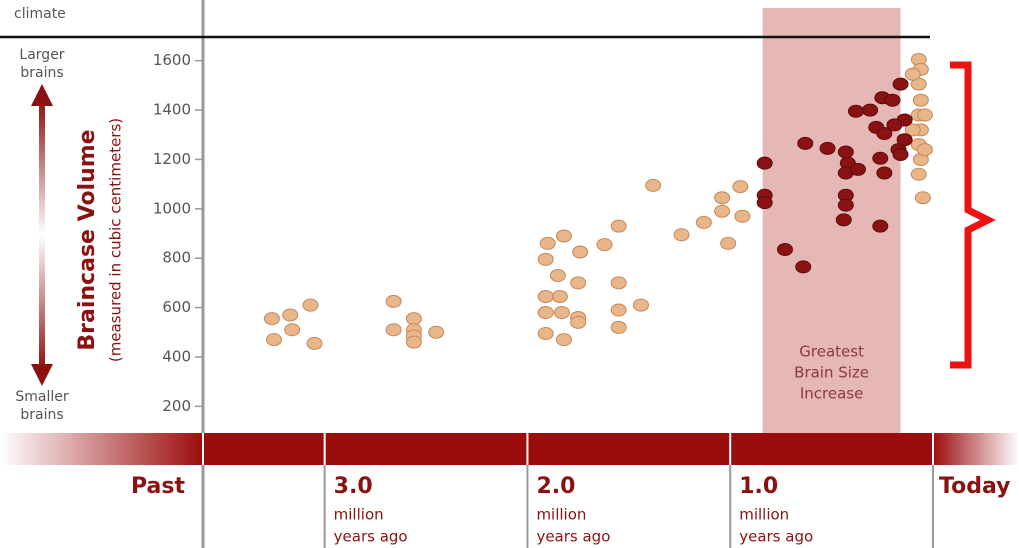  Describe the element at coordinates (41, 55) in the screenshot. I see `y-top-label: Larger` at that location.